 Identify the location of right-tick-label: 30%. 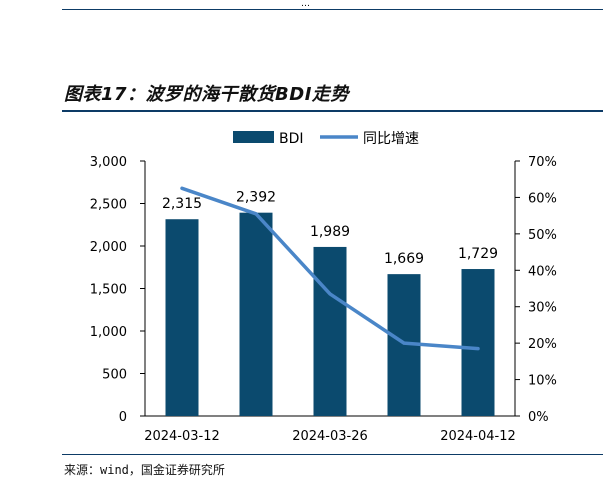
(542, 308).